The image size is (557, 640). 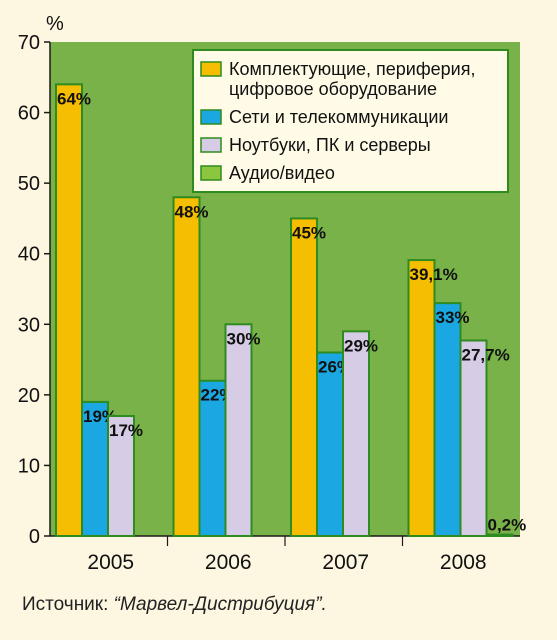 I want to click on x-tick-label: 2005, so click(x=110, y=562).